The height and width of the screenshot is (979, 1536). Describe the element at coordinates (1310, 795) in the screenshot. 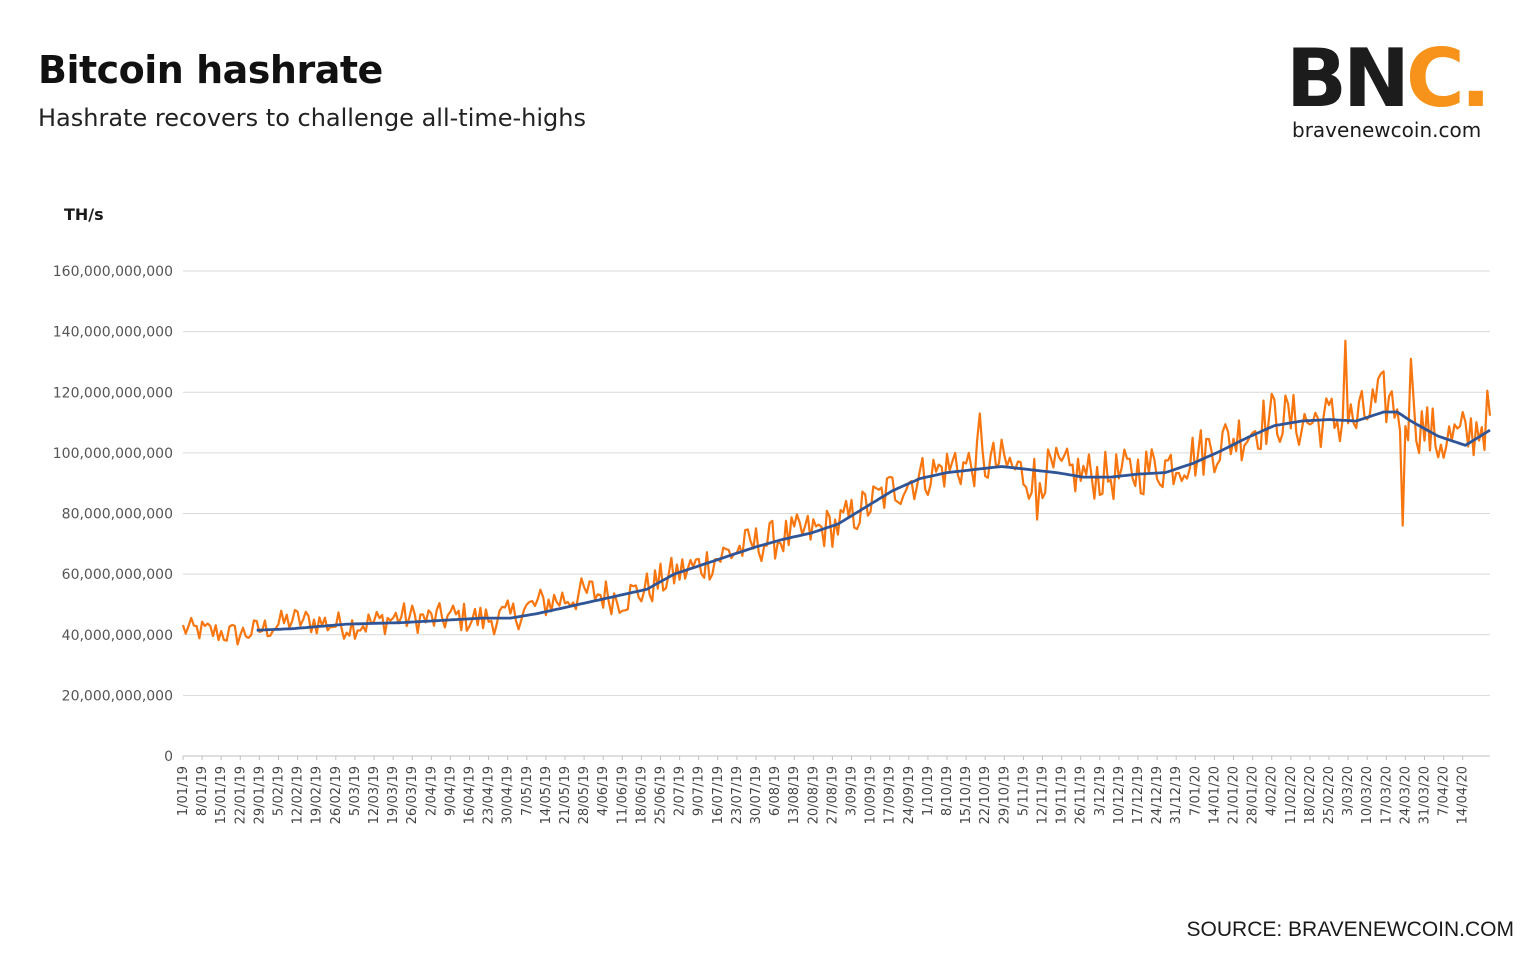

I see `x-tick-label: 18/02/20` at that location.